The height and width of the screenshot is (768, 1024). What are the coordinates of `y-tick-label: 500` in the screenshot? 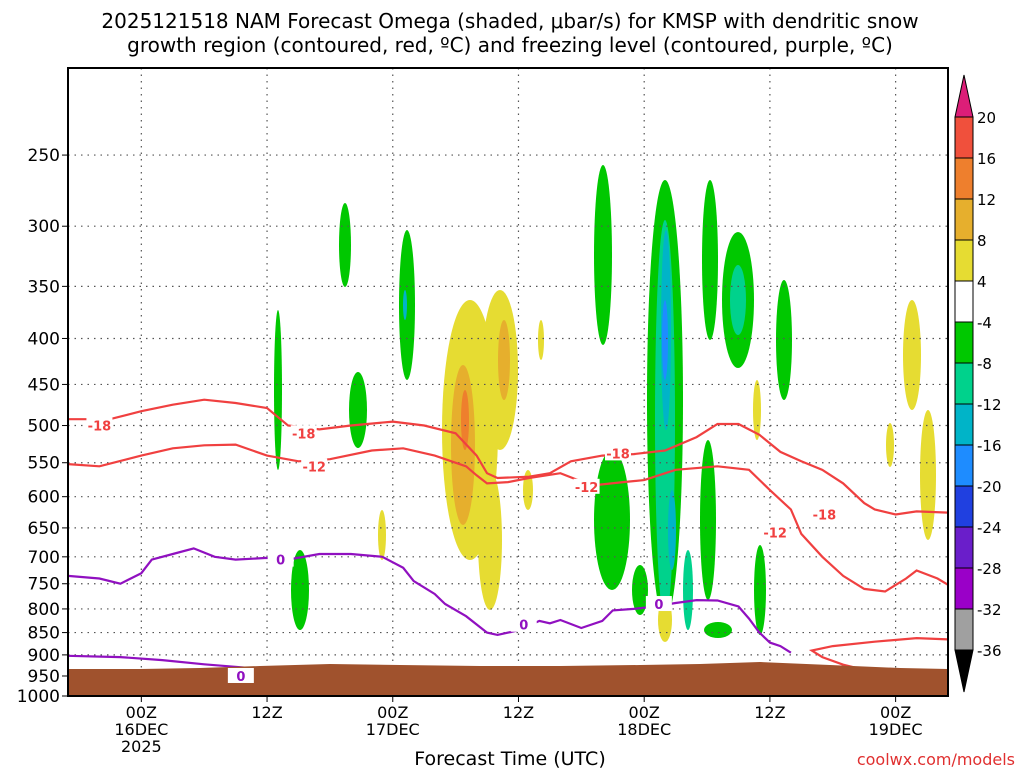 It's located at (44, 427).